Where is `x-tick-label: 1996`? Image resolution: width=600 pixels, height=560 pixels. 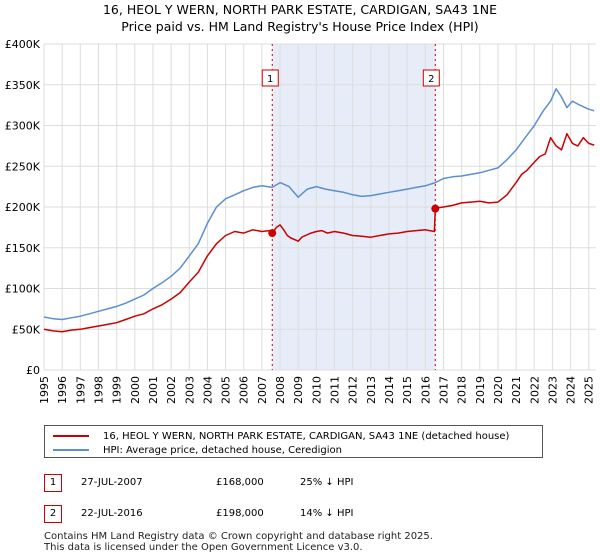
x-tick-label: 1996 is located at coordinates (62, 390).